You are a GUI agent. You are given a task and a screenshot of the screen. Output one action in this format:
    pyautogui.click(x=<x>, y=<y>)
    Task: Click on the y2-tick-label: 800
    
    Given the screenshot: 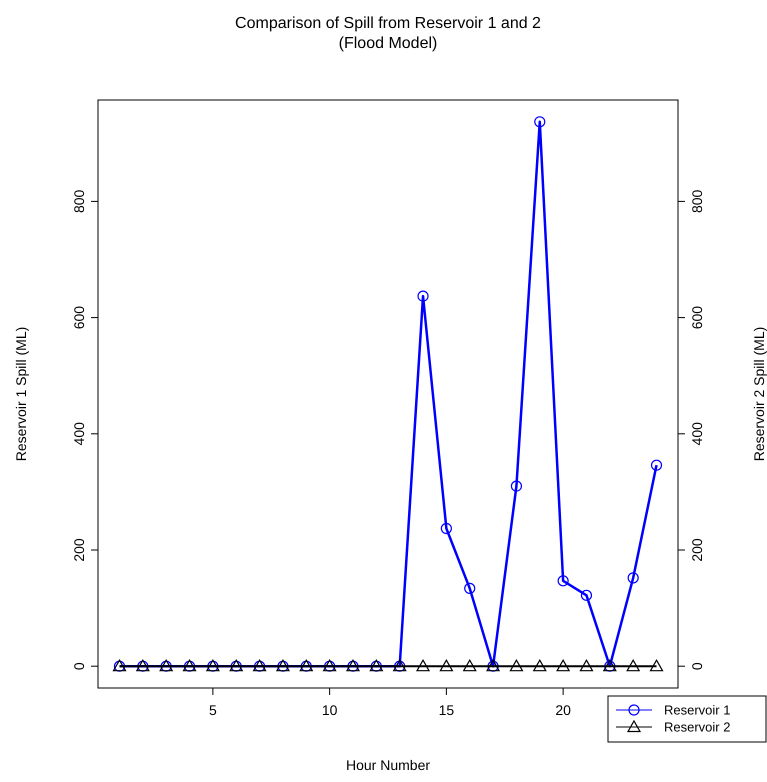 What is the action you would take?
    pyautogui.click(x=697, y=201)
    